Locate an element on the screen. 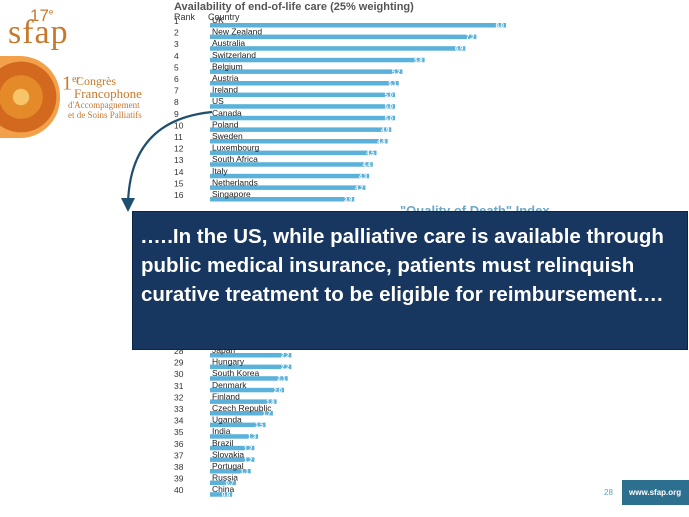 This screenshot has width=689, height=517. rank-label: 7 is located at coordinates (176, 91).